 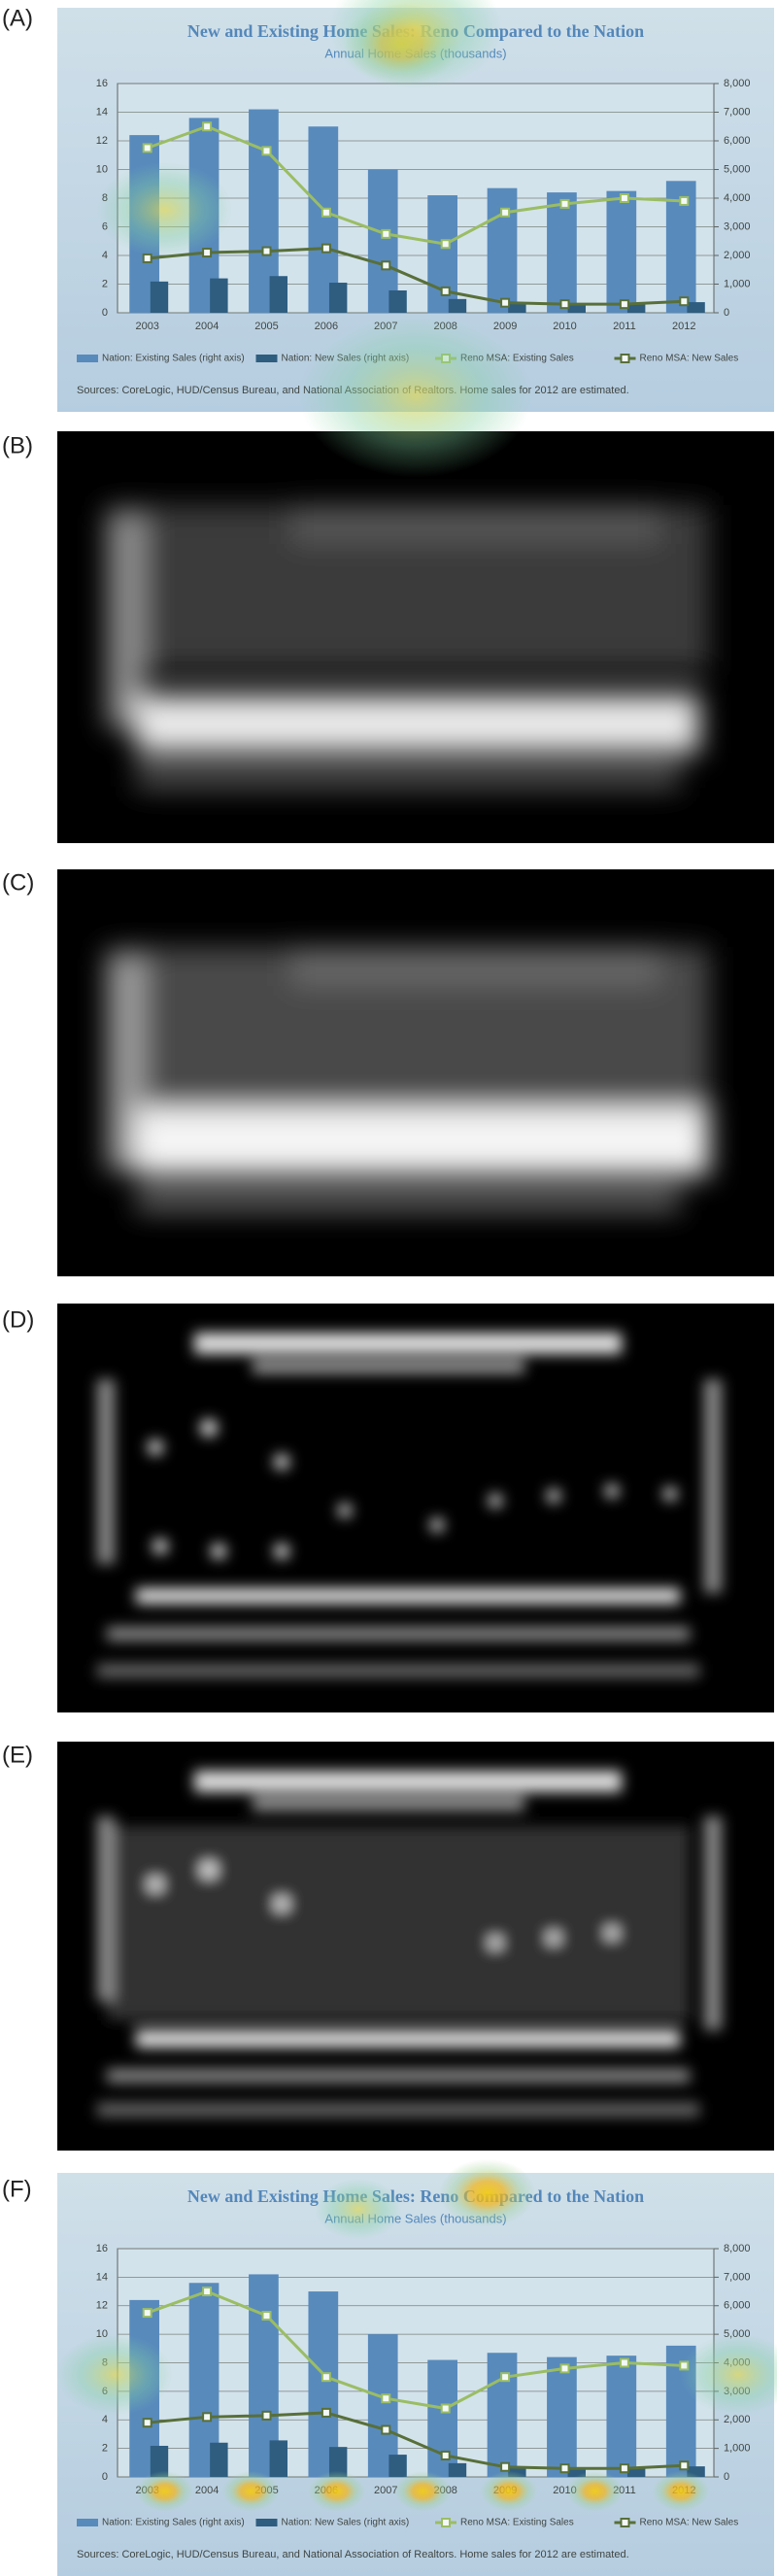 What do you see at coordinates (102, 169) in the screenshot?
I see `y-tick-label: 10` at bounding box center [102, 169].